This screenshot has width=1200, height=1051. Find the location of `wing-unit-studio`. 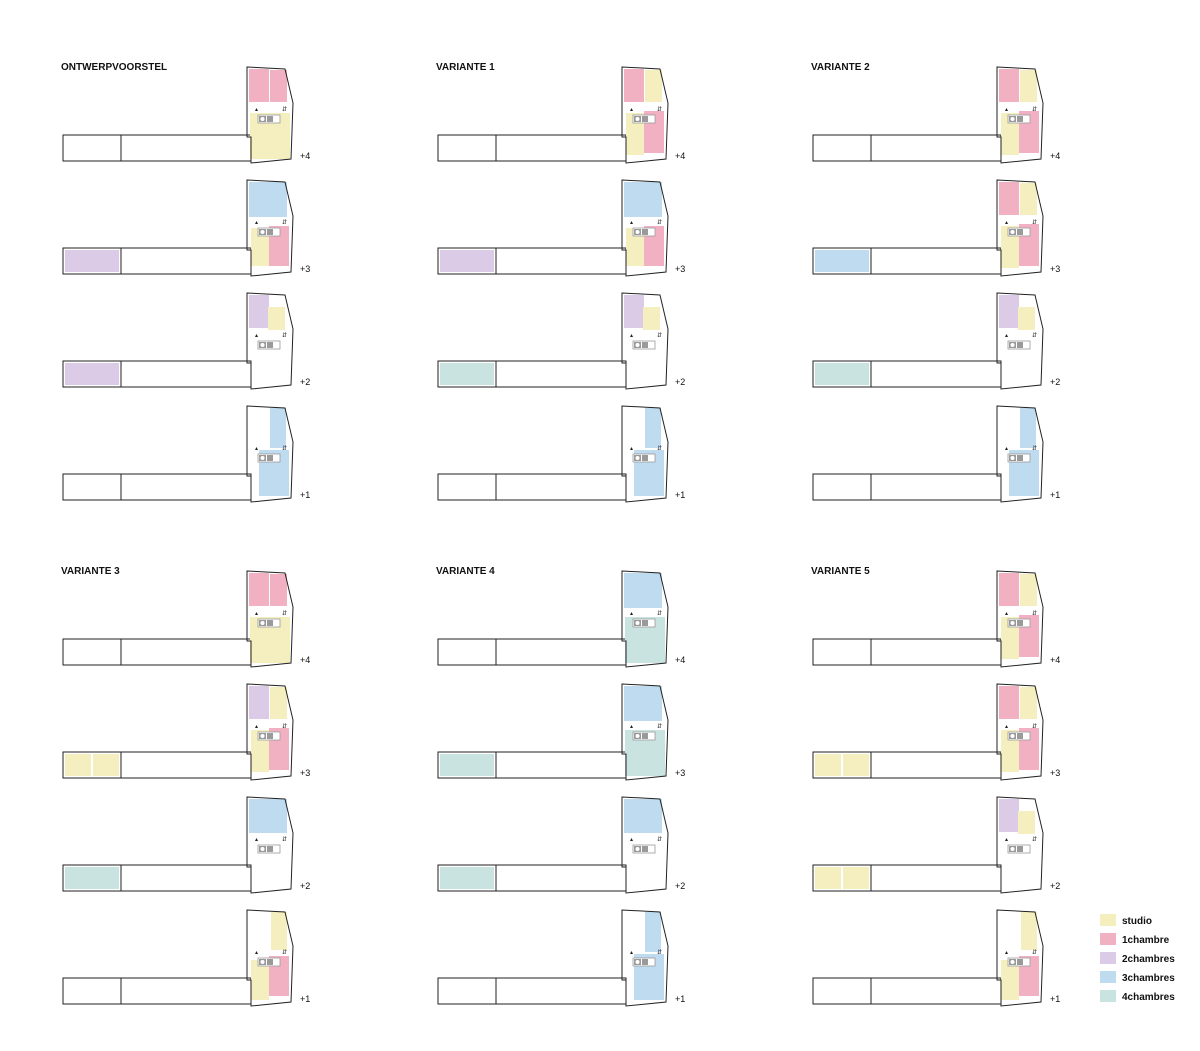

wing-unit-studio is located at coordinates (828, 765).